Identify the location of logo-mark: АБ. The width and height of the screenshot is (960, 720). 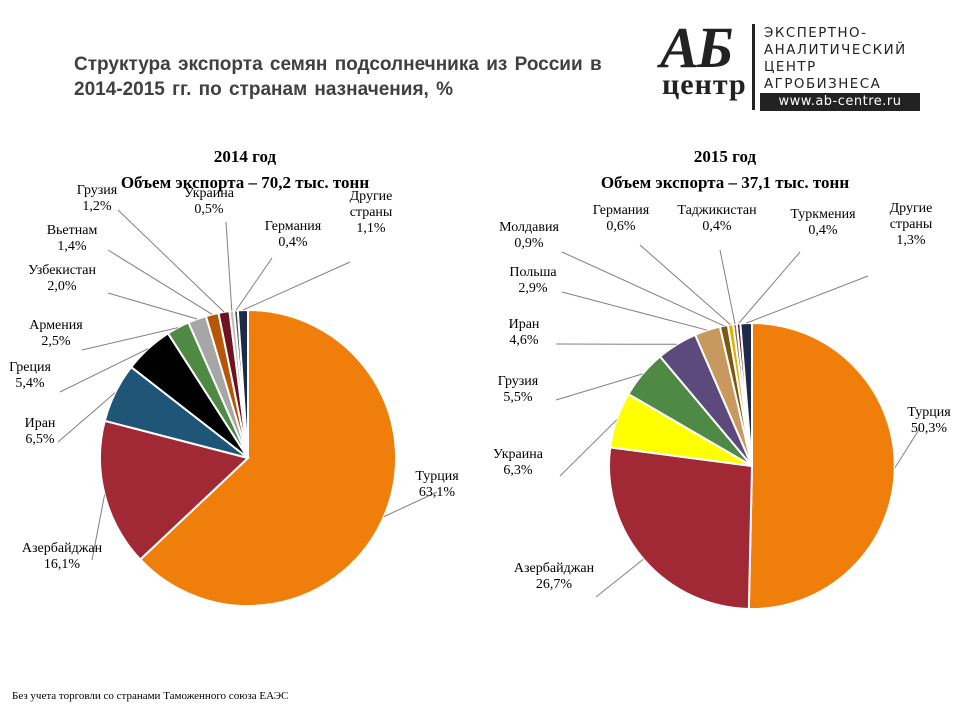
(697, 47).